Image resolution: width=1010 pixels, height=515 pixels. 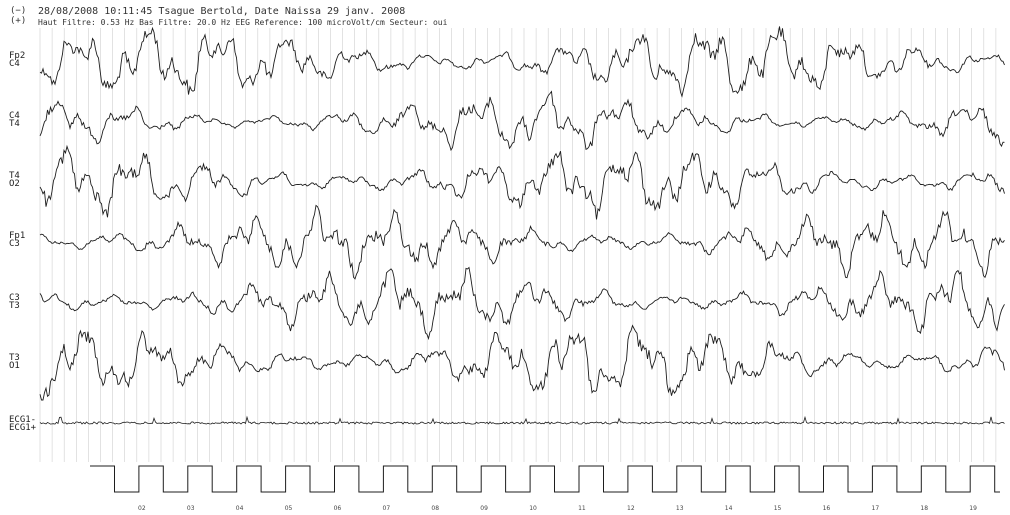 What do you see at coordinates (924, 508) in the screenshot?
I see `second-label: 18` at bounding box center [924, 508].